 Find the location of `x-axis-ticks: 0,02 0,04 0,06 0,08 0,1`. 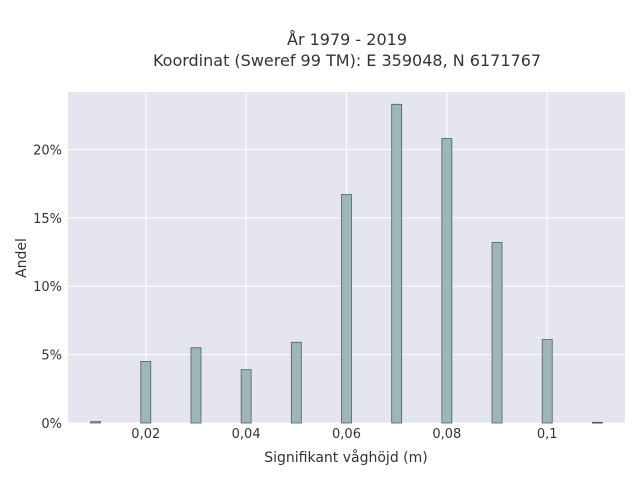

x-axis-ticks: 0,02 0,04 0,06 0,08 0,1 is located at coordinates (344, 434).